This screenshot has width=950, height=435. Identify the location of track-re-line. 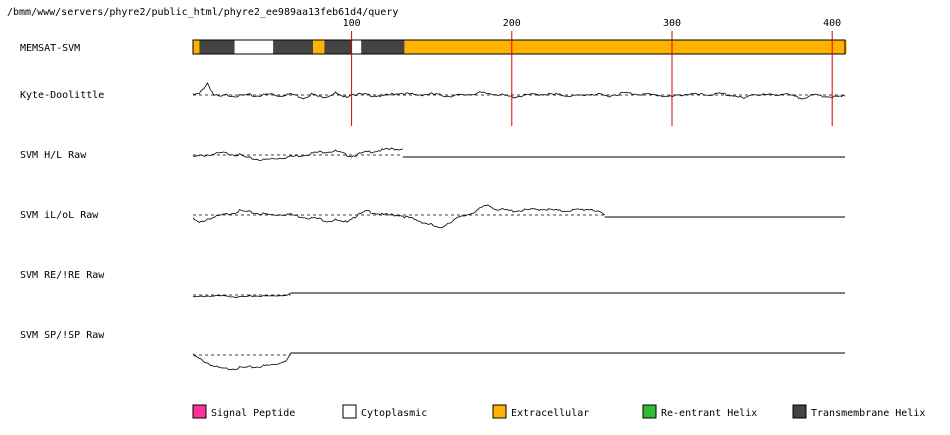
(241, 295).